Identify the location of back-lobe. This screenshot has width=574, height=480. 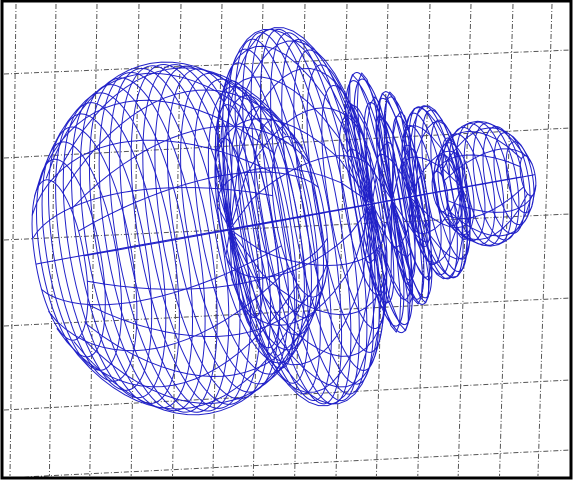
(484, 183).